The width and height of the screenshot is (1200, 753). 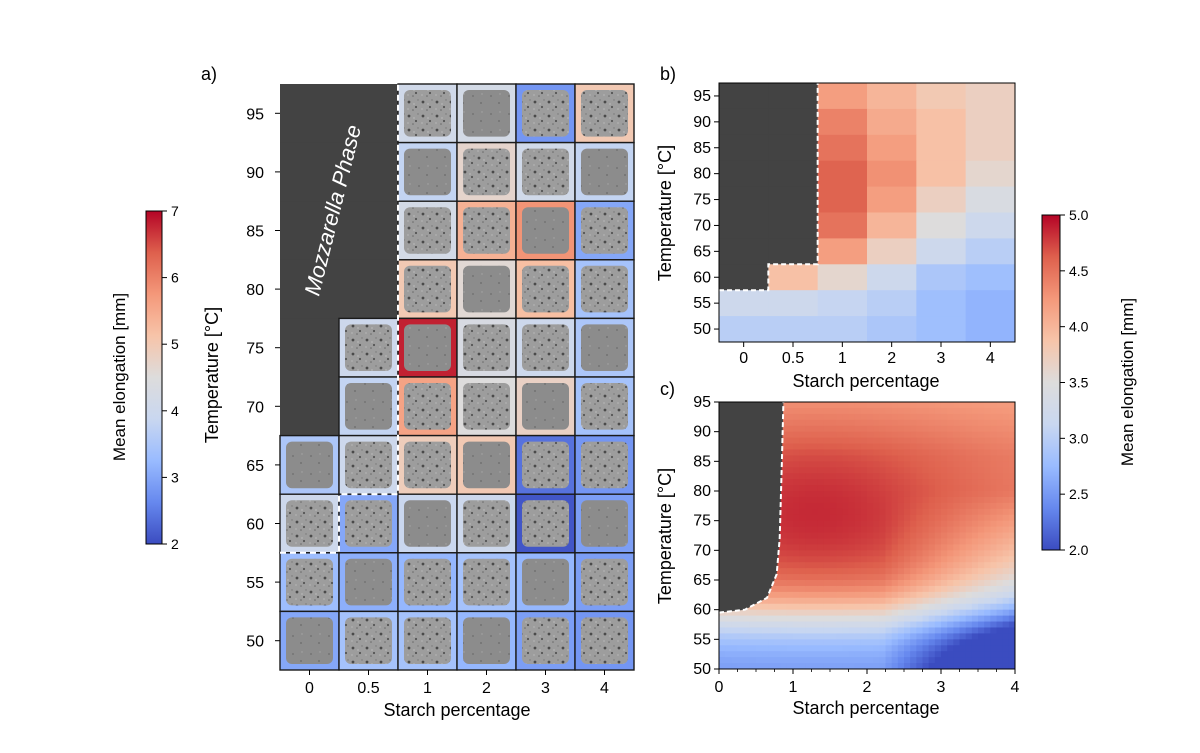 I want to click on x-tick-label: 2, so click(x=486, y=688).